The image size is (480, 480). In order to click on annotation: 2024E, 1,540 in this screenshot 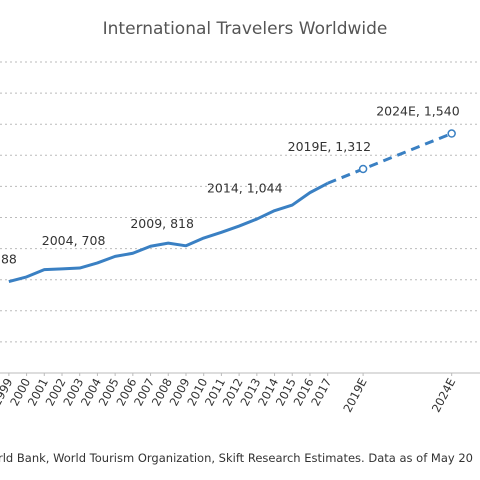, I will do `click(417, 111)`.